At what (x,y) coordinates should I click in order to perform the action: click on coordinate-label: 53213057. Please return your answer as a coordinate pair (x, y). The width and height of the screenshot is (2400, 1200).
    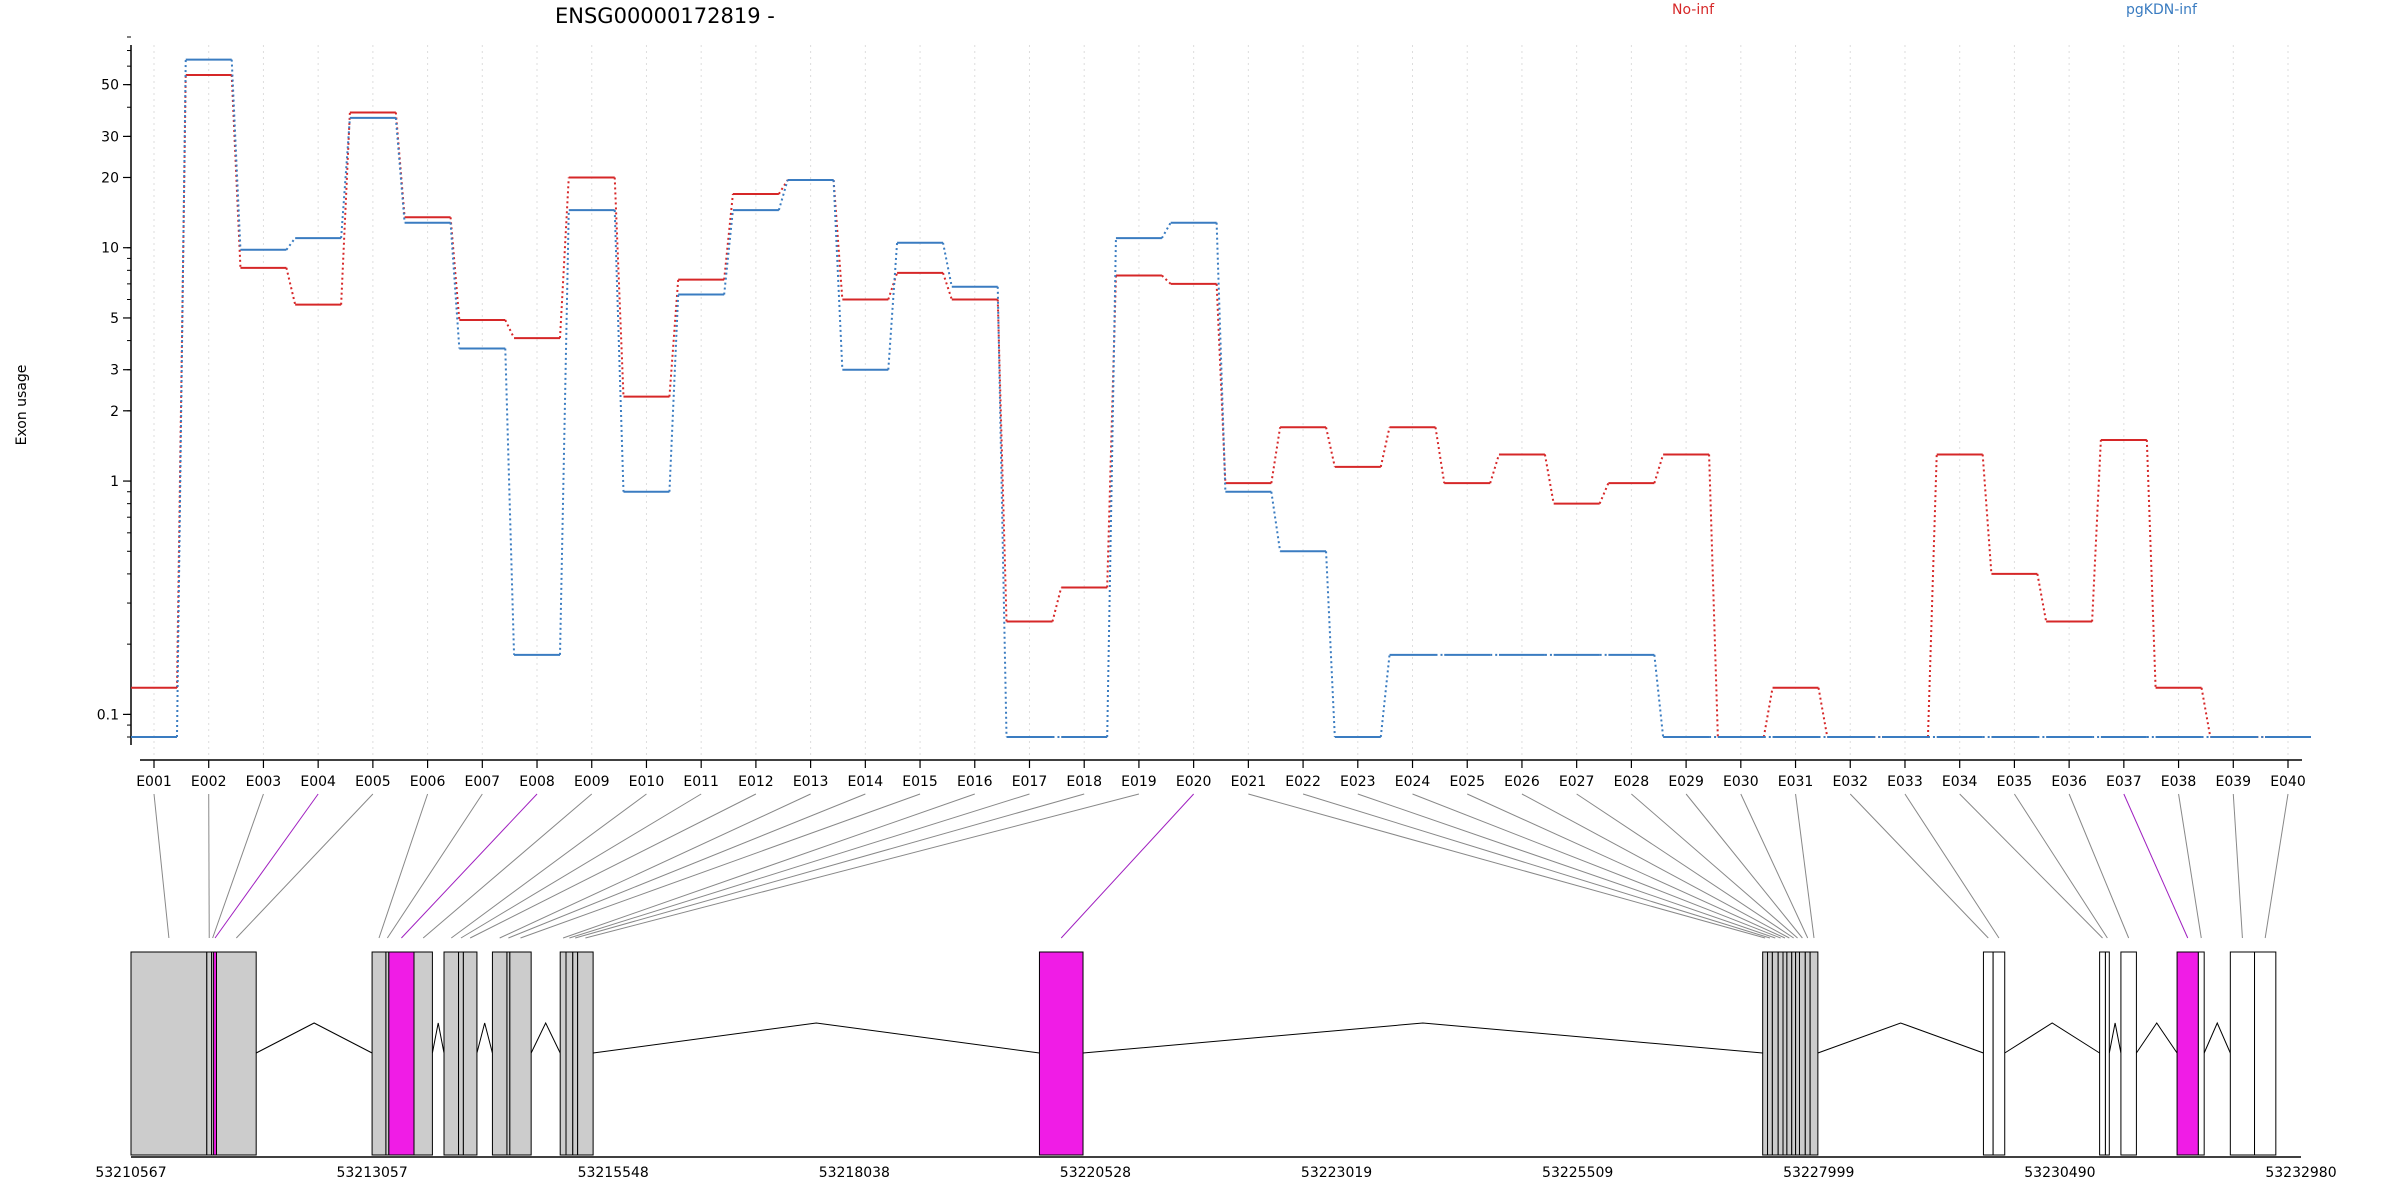
    Looking at the image, I should click on (371, 1173).